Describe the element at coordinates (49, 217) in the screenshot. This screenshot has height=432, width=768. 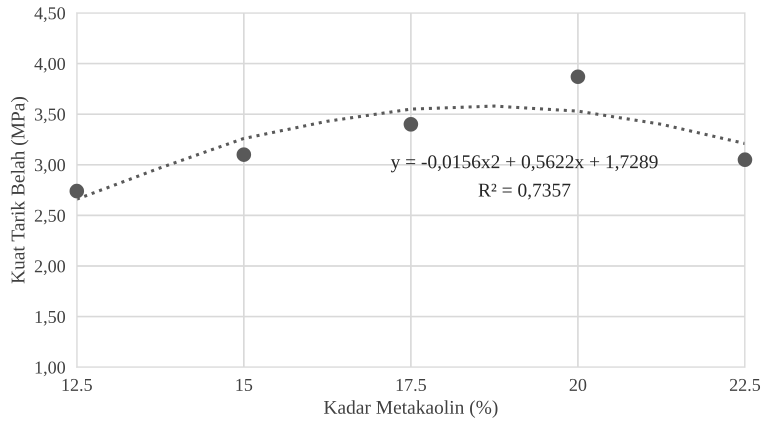
I see `y-tick-label: 2,50` at that location.